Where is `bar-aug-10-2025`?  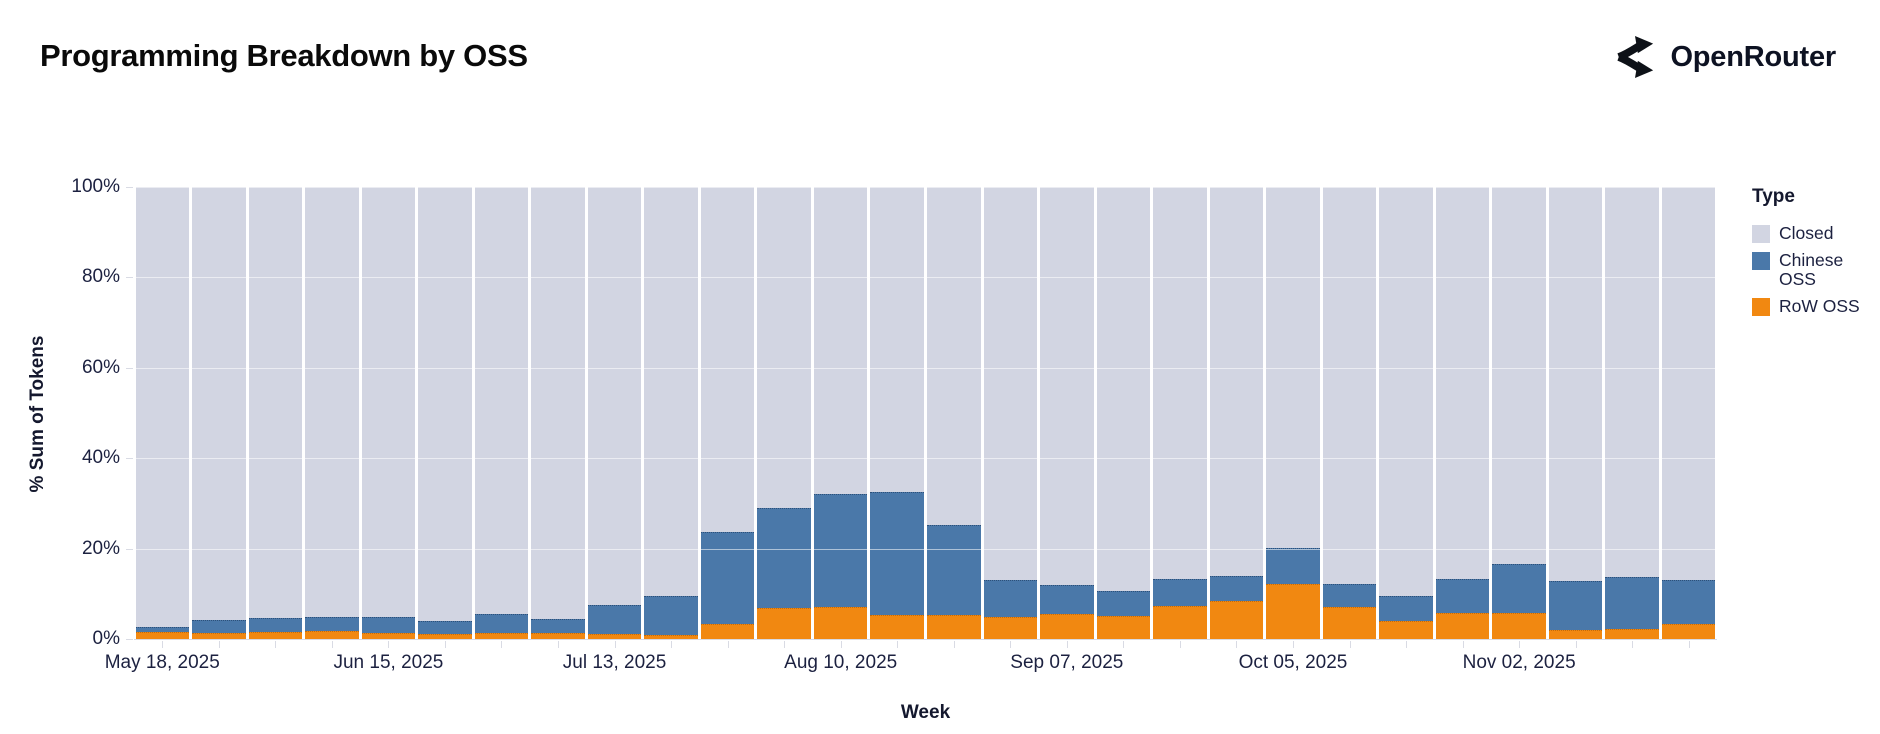
bar-aug-10-2025 is located at coordinates (840, 413).